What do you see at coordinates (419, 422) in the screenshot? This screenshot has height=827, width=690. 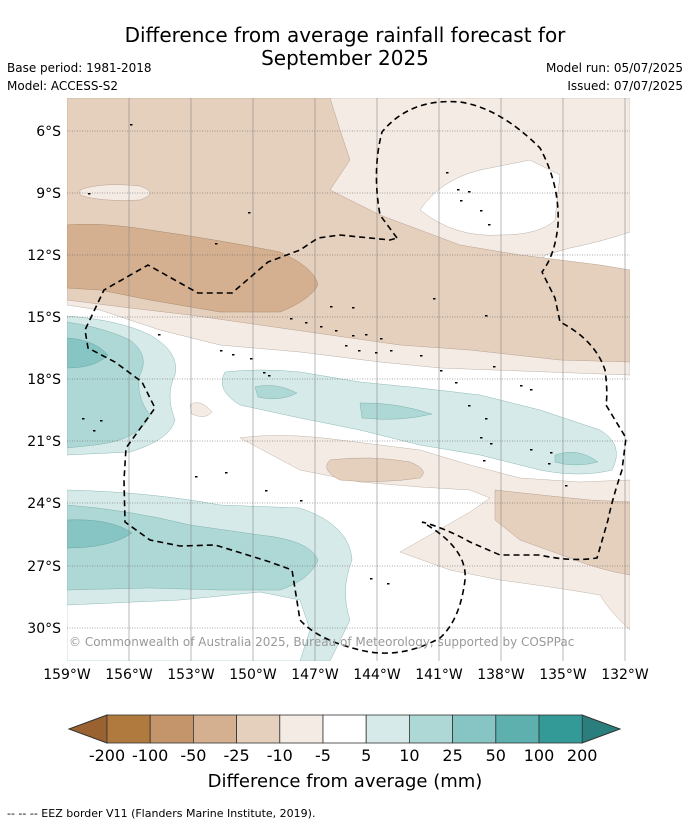 I see `wet-band-central-light` at bounding box center [419, 422].